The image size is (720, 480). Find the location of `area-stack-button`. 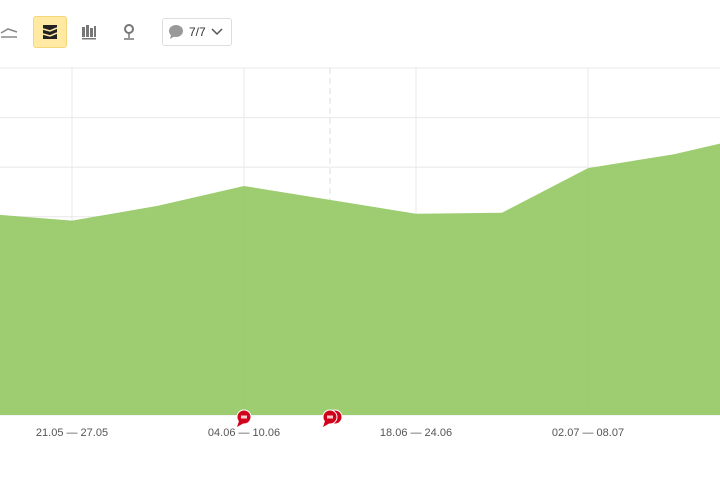

area-stack-button is located at coordinates (50, 32).